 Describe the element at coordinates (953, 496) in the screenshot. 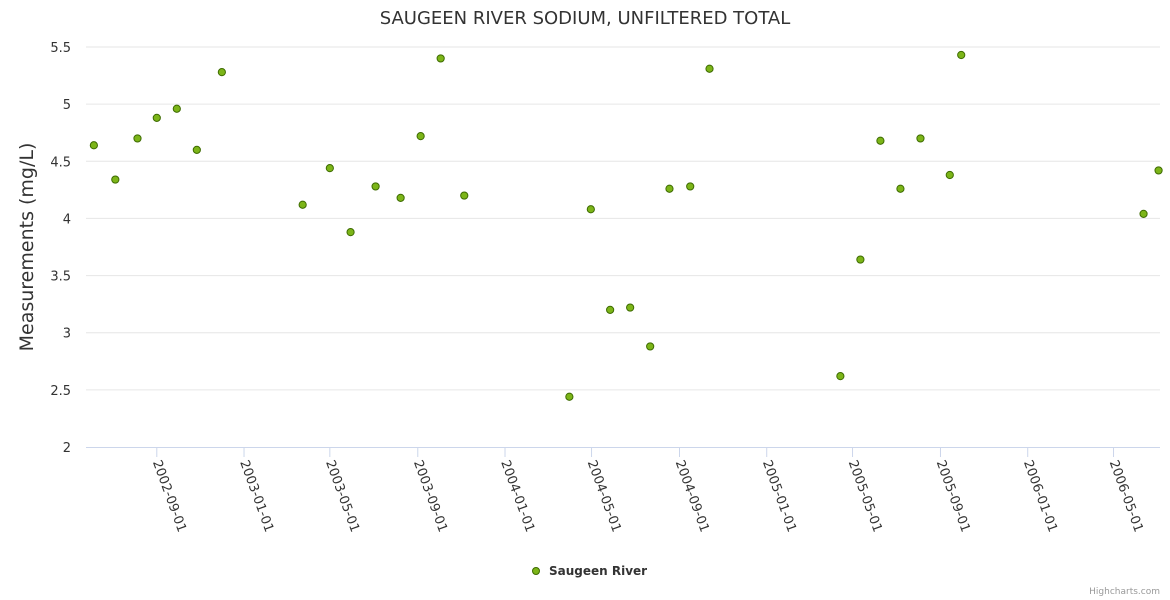

I see `x-tick-label: 2005-09-01` at that location.